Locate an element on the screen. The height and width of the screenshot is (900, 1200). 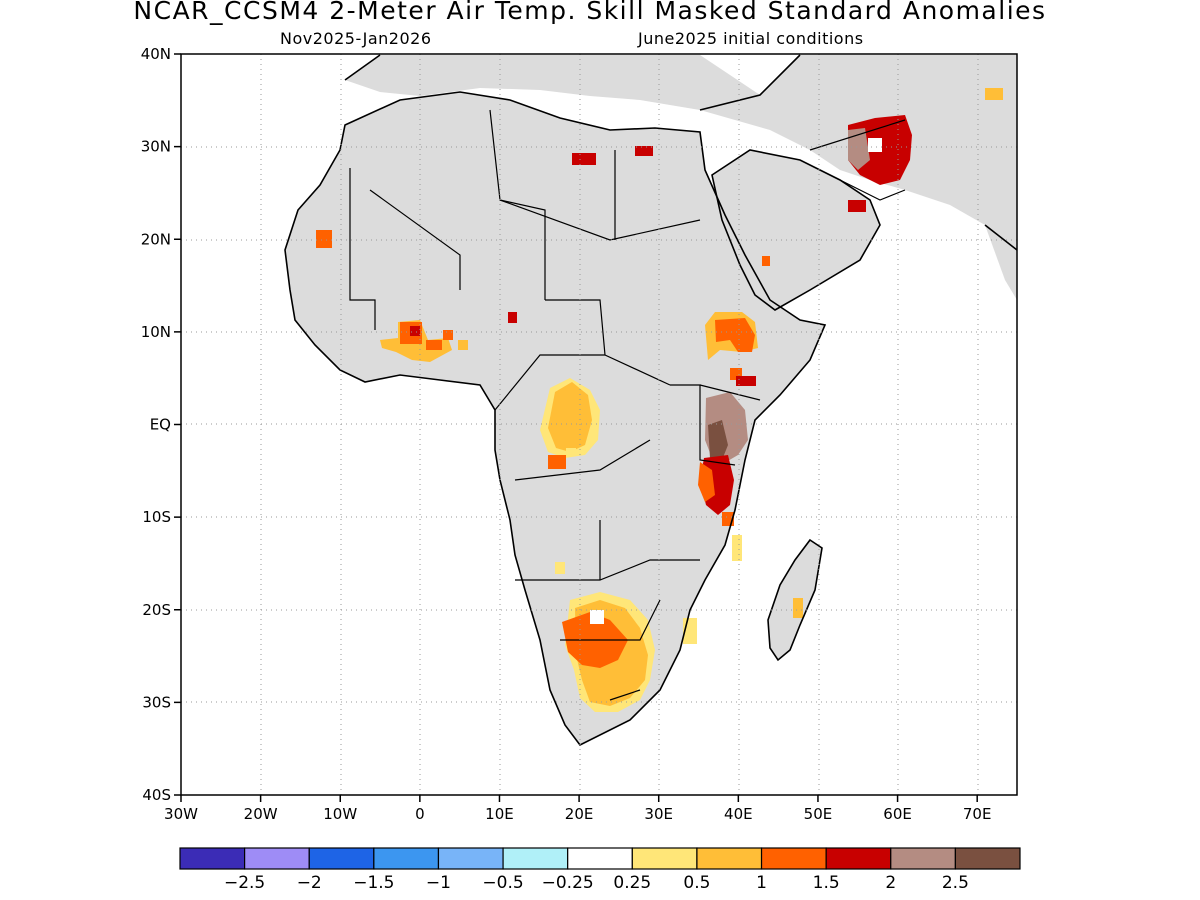
lon-tick-label: 10E is located at coordinates (499, 814).